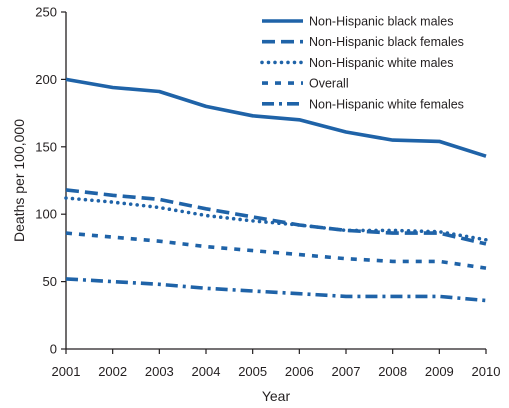  What do you see at coordinates (329, 84) in the screenshot?
I see `legend-label: Overall` at bounding box center [329, 84].